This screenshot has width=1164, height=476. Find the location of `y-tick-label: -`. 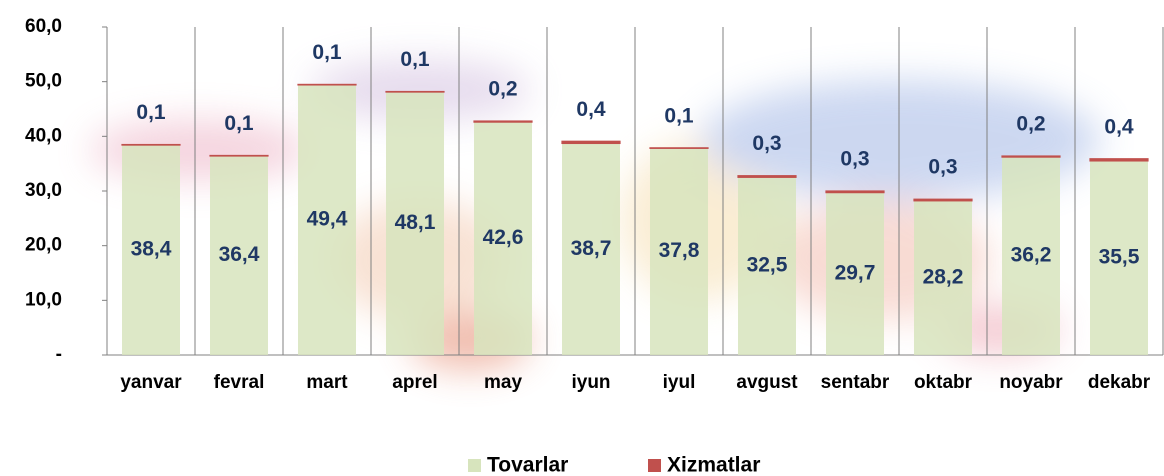

y-tick-label: - is located at coordinates (59, 354).